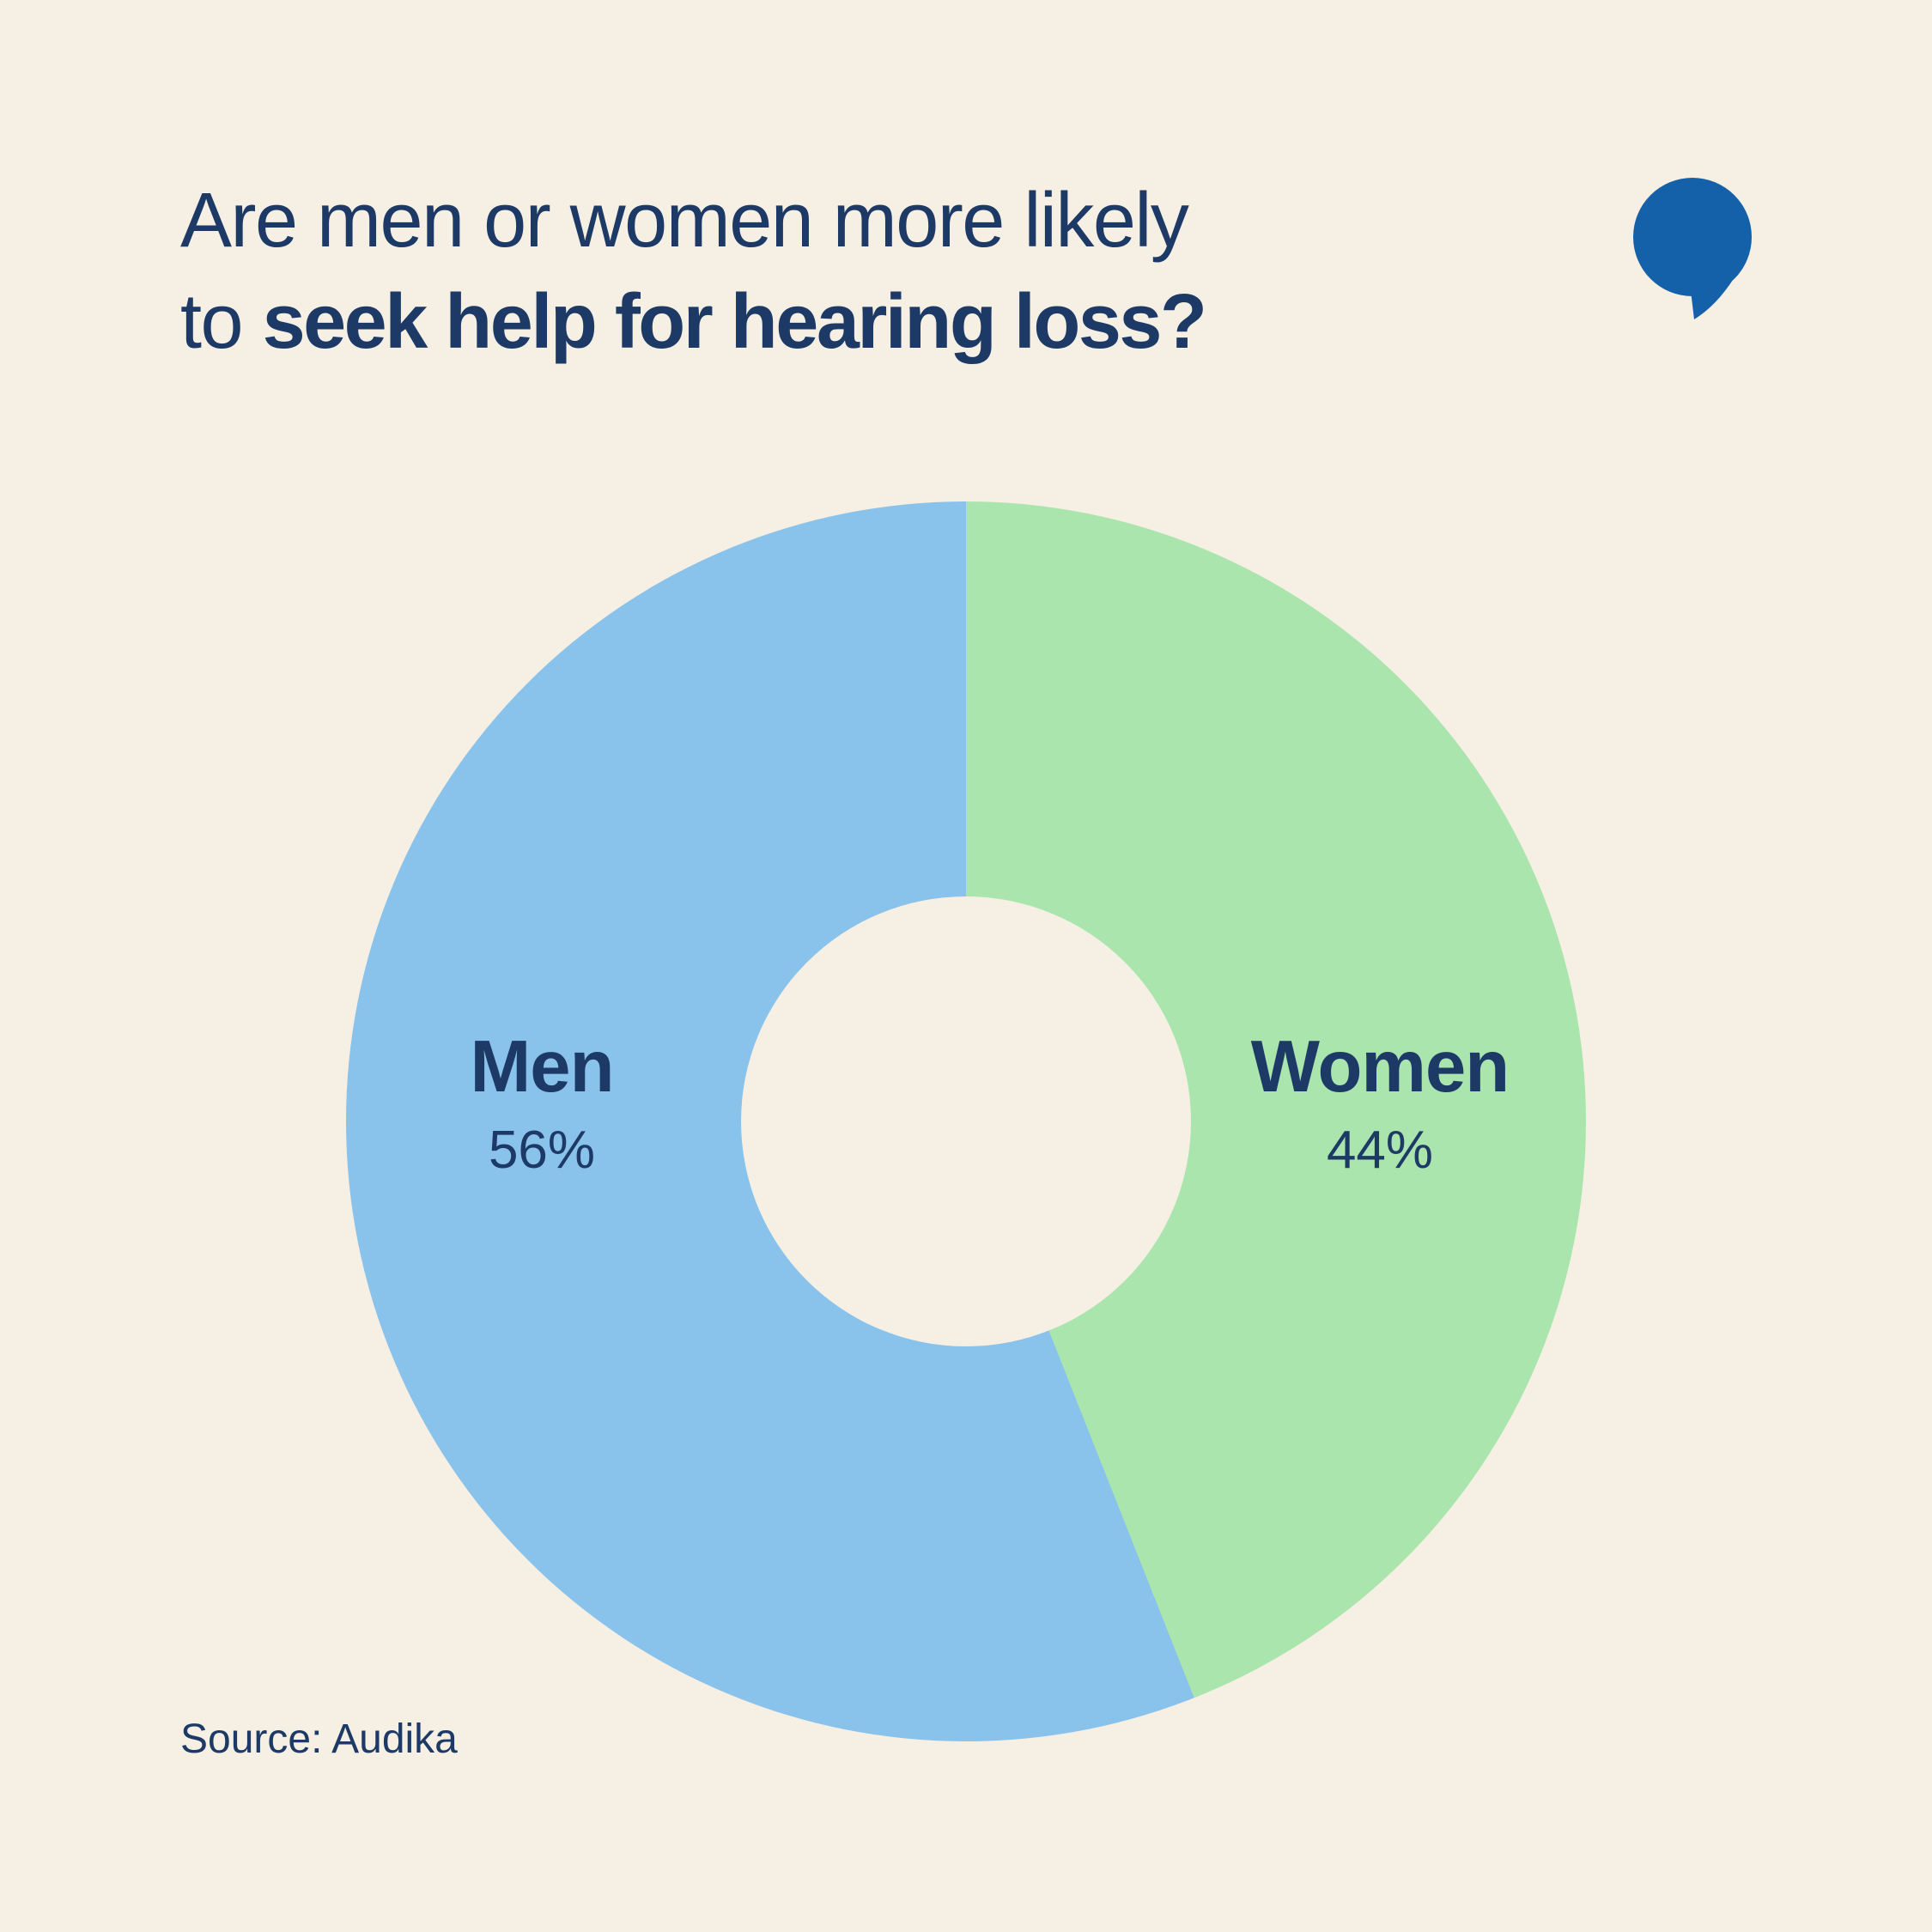 The height and width of the screenshot is (1932, 1932). I want to click on women-slice-label: Women 44%, so click(1380, 1103).